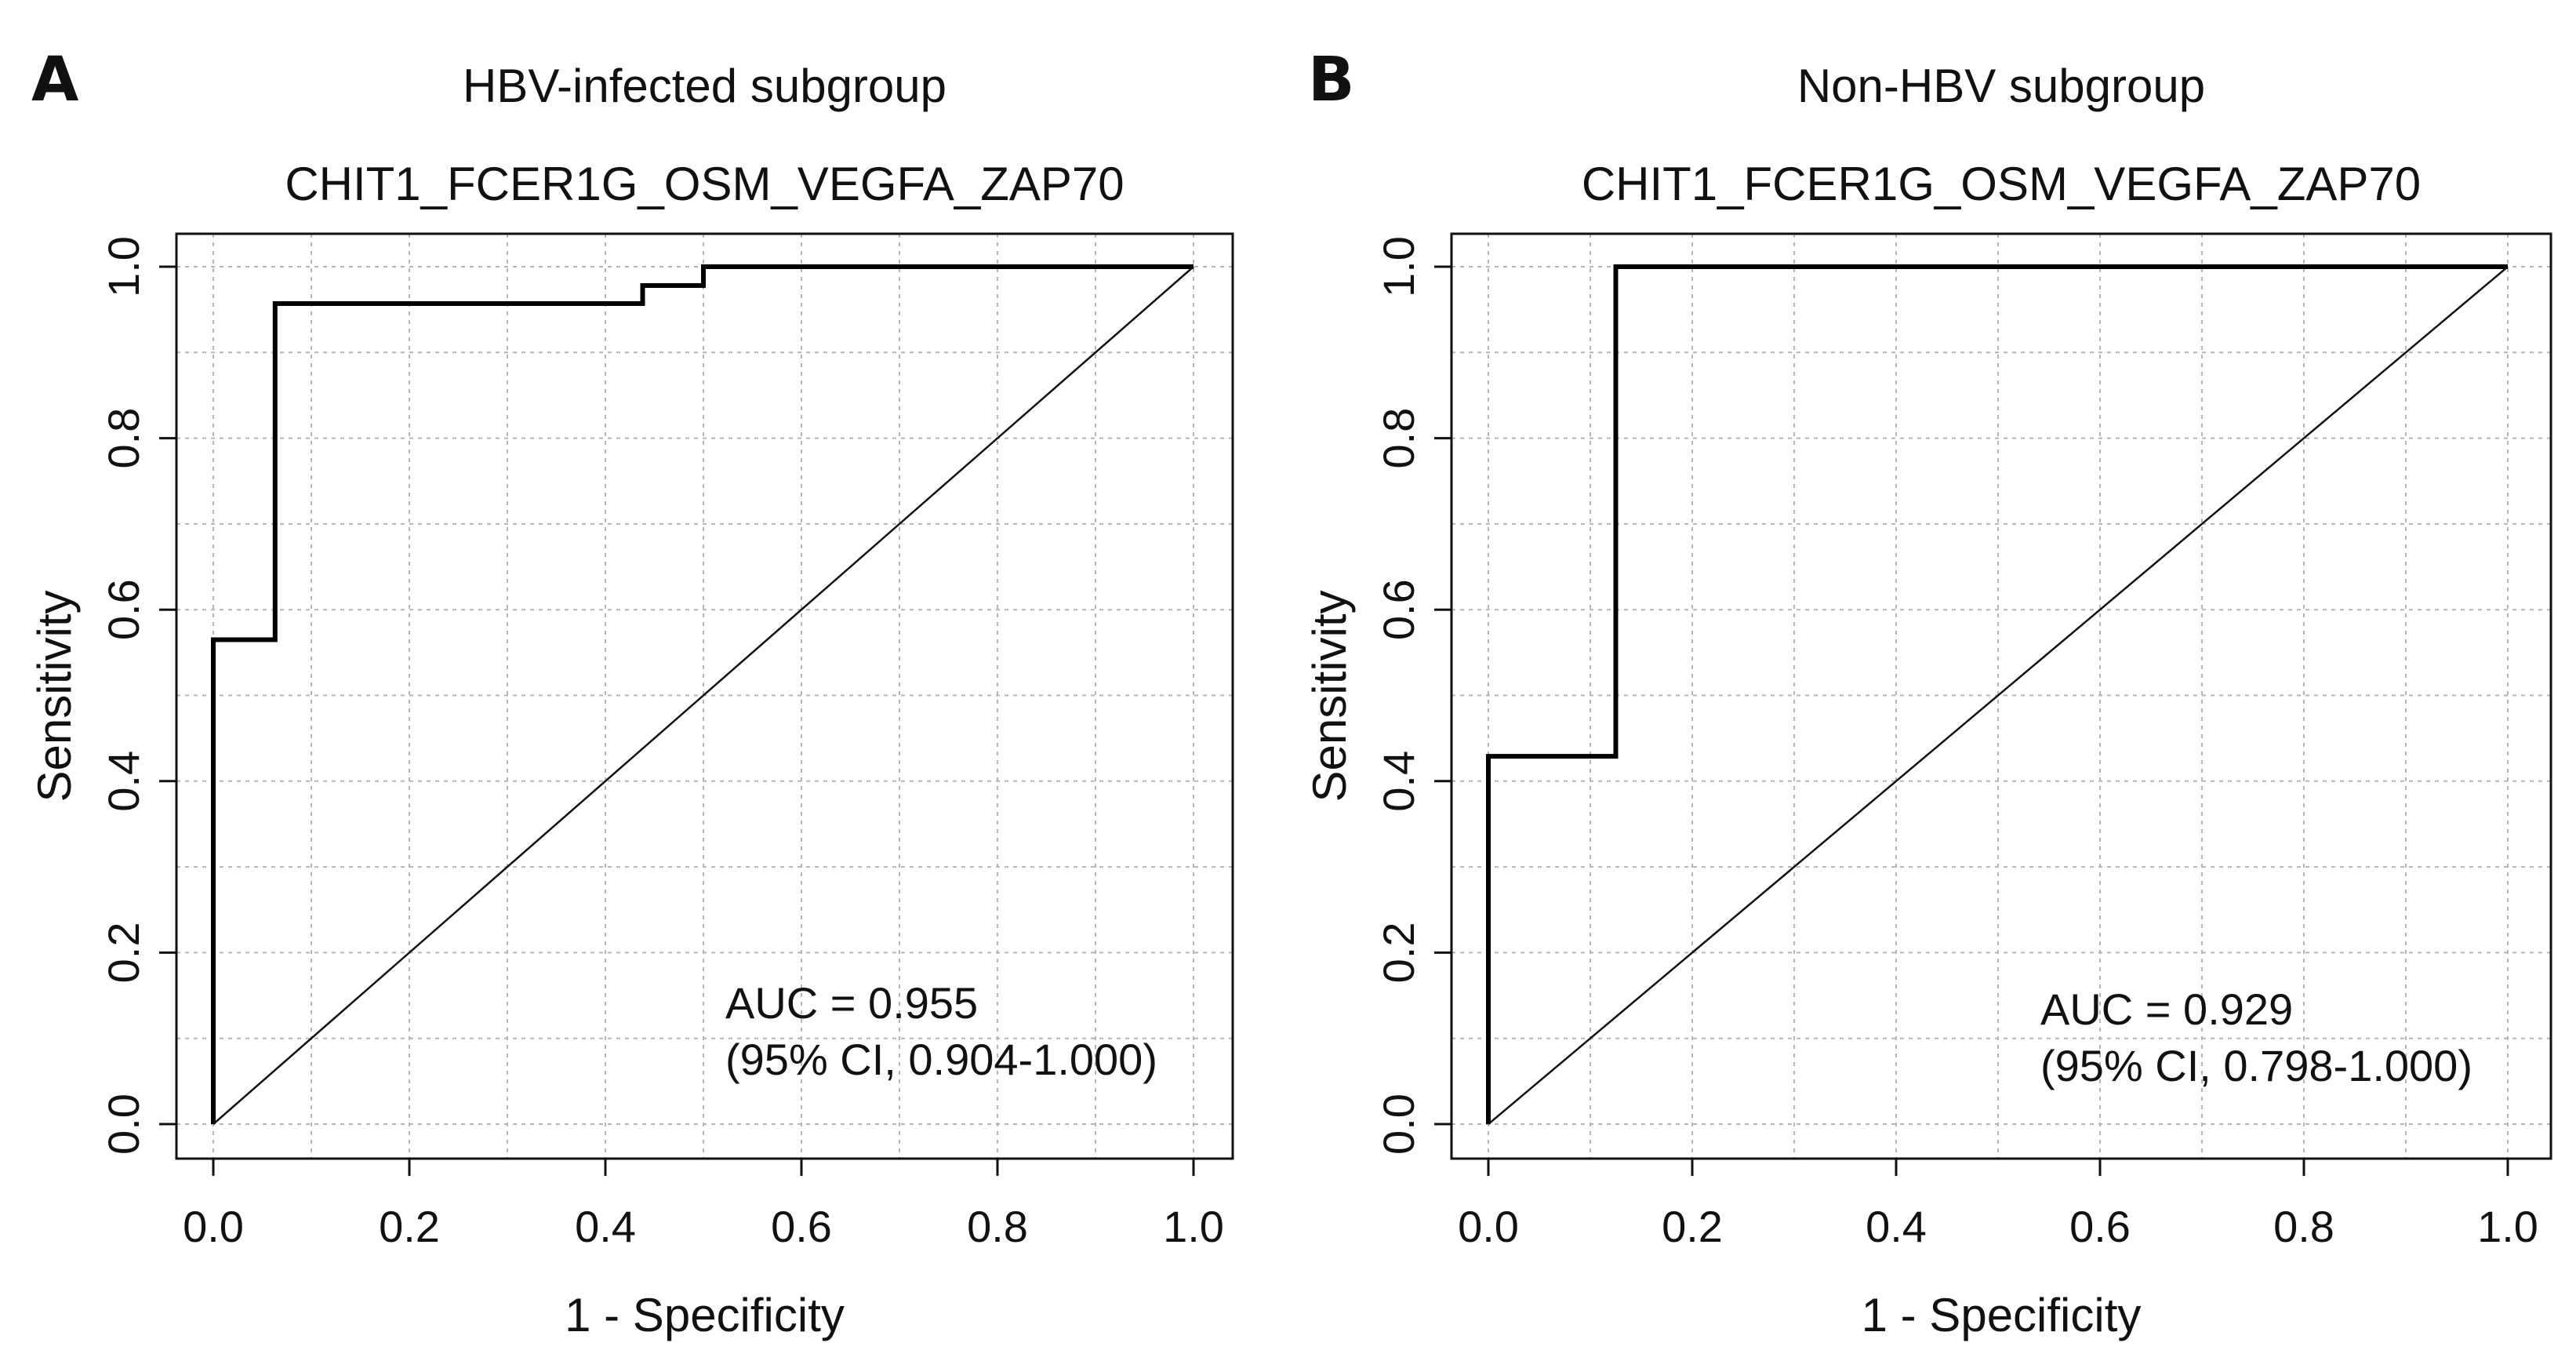 Image resolution: width=2576 pixels, height=1361 pixels. I want to click on panel-b-y-tick-label: 0.2, so click(1398, 952).